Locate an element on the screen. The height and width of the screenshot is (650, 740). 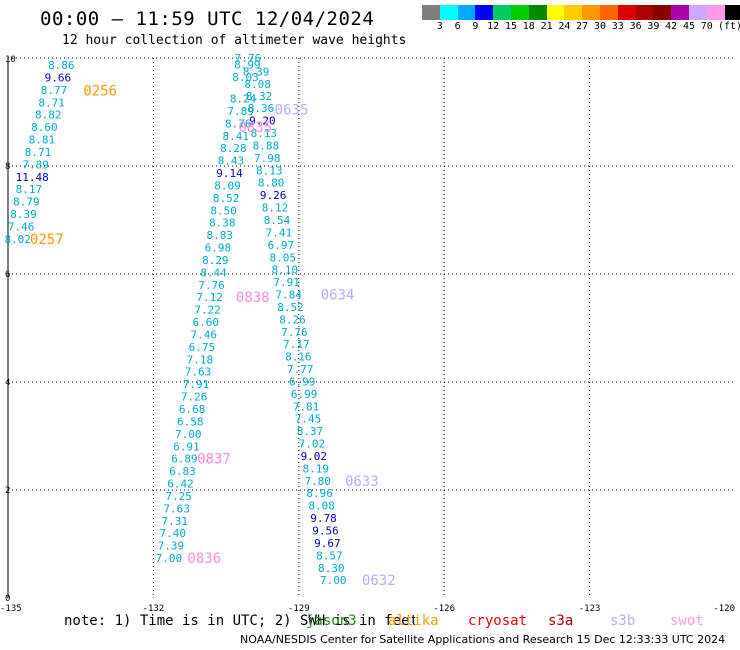
color-scale-label: 21 is located at coordinates (546, 26).